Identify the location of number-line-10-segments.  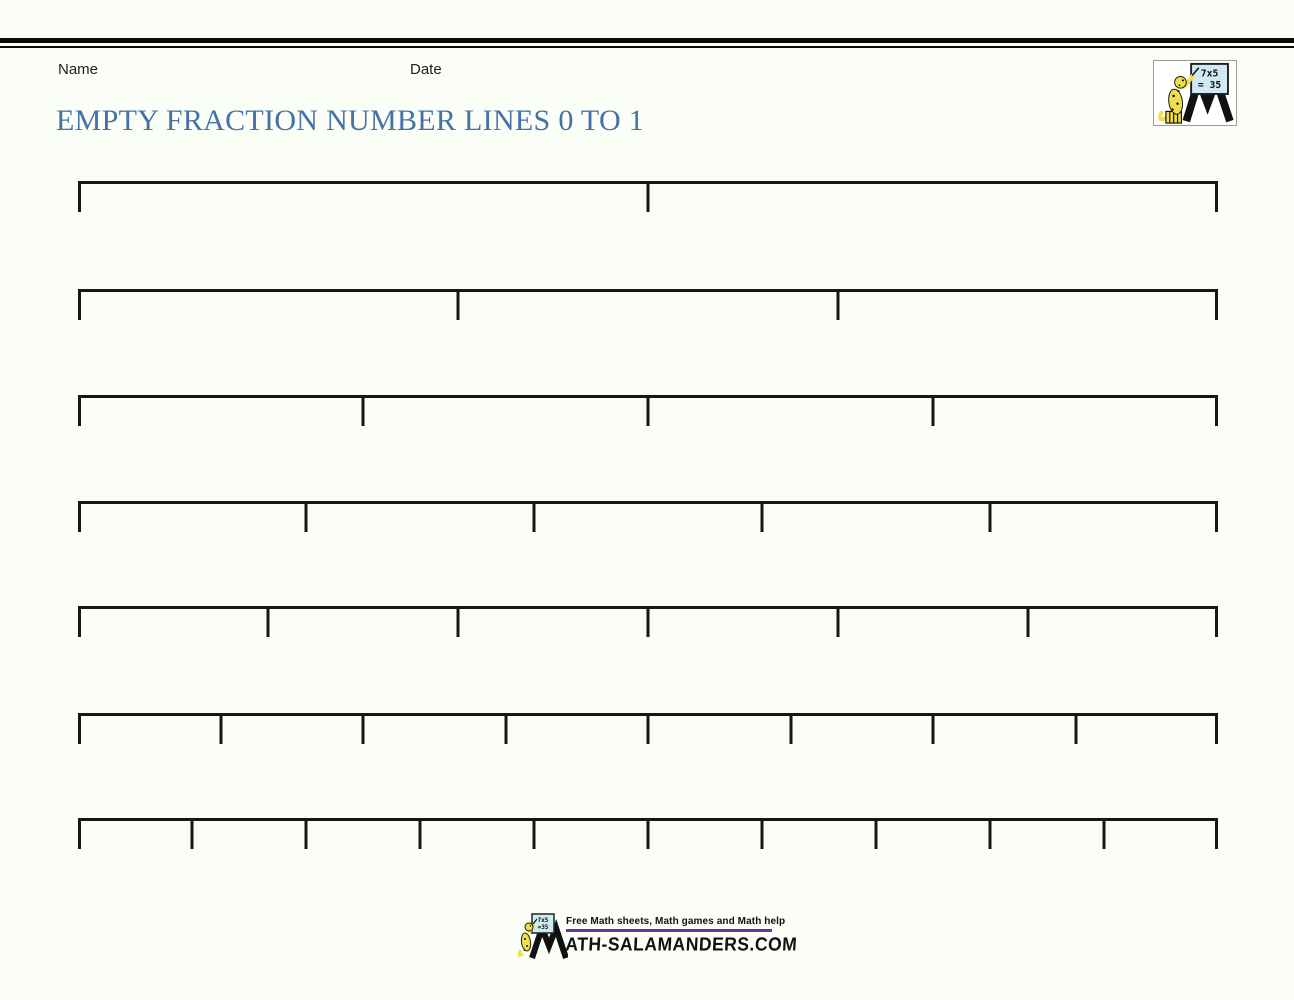
(648, 833).